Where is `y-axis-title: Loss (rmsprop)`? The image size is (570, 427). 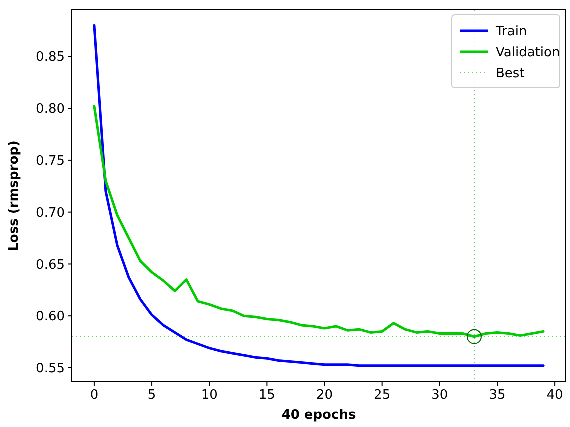 y-axis-title: Loss (rmsprop) is located at coordinates (14, 196).